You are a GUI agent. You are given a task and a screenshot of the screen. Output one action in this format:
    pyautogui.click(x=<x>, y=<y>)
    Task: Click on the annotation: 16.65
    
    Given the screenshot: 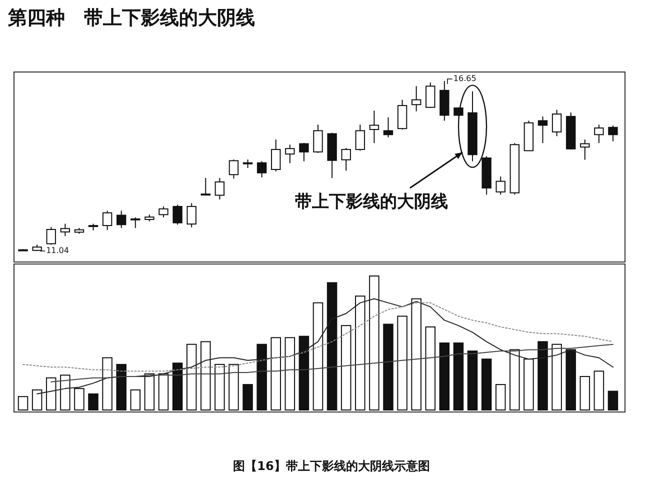 What is the action you would take?
    pyautogui.click(x=464, y=79)
    